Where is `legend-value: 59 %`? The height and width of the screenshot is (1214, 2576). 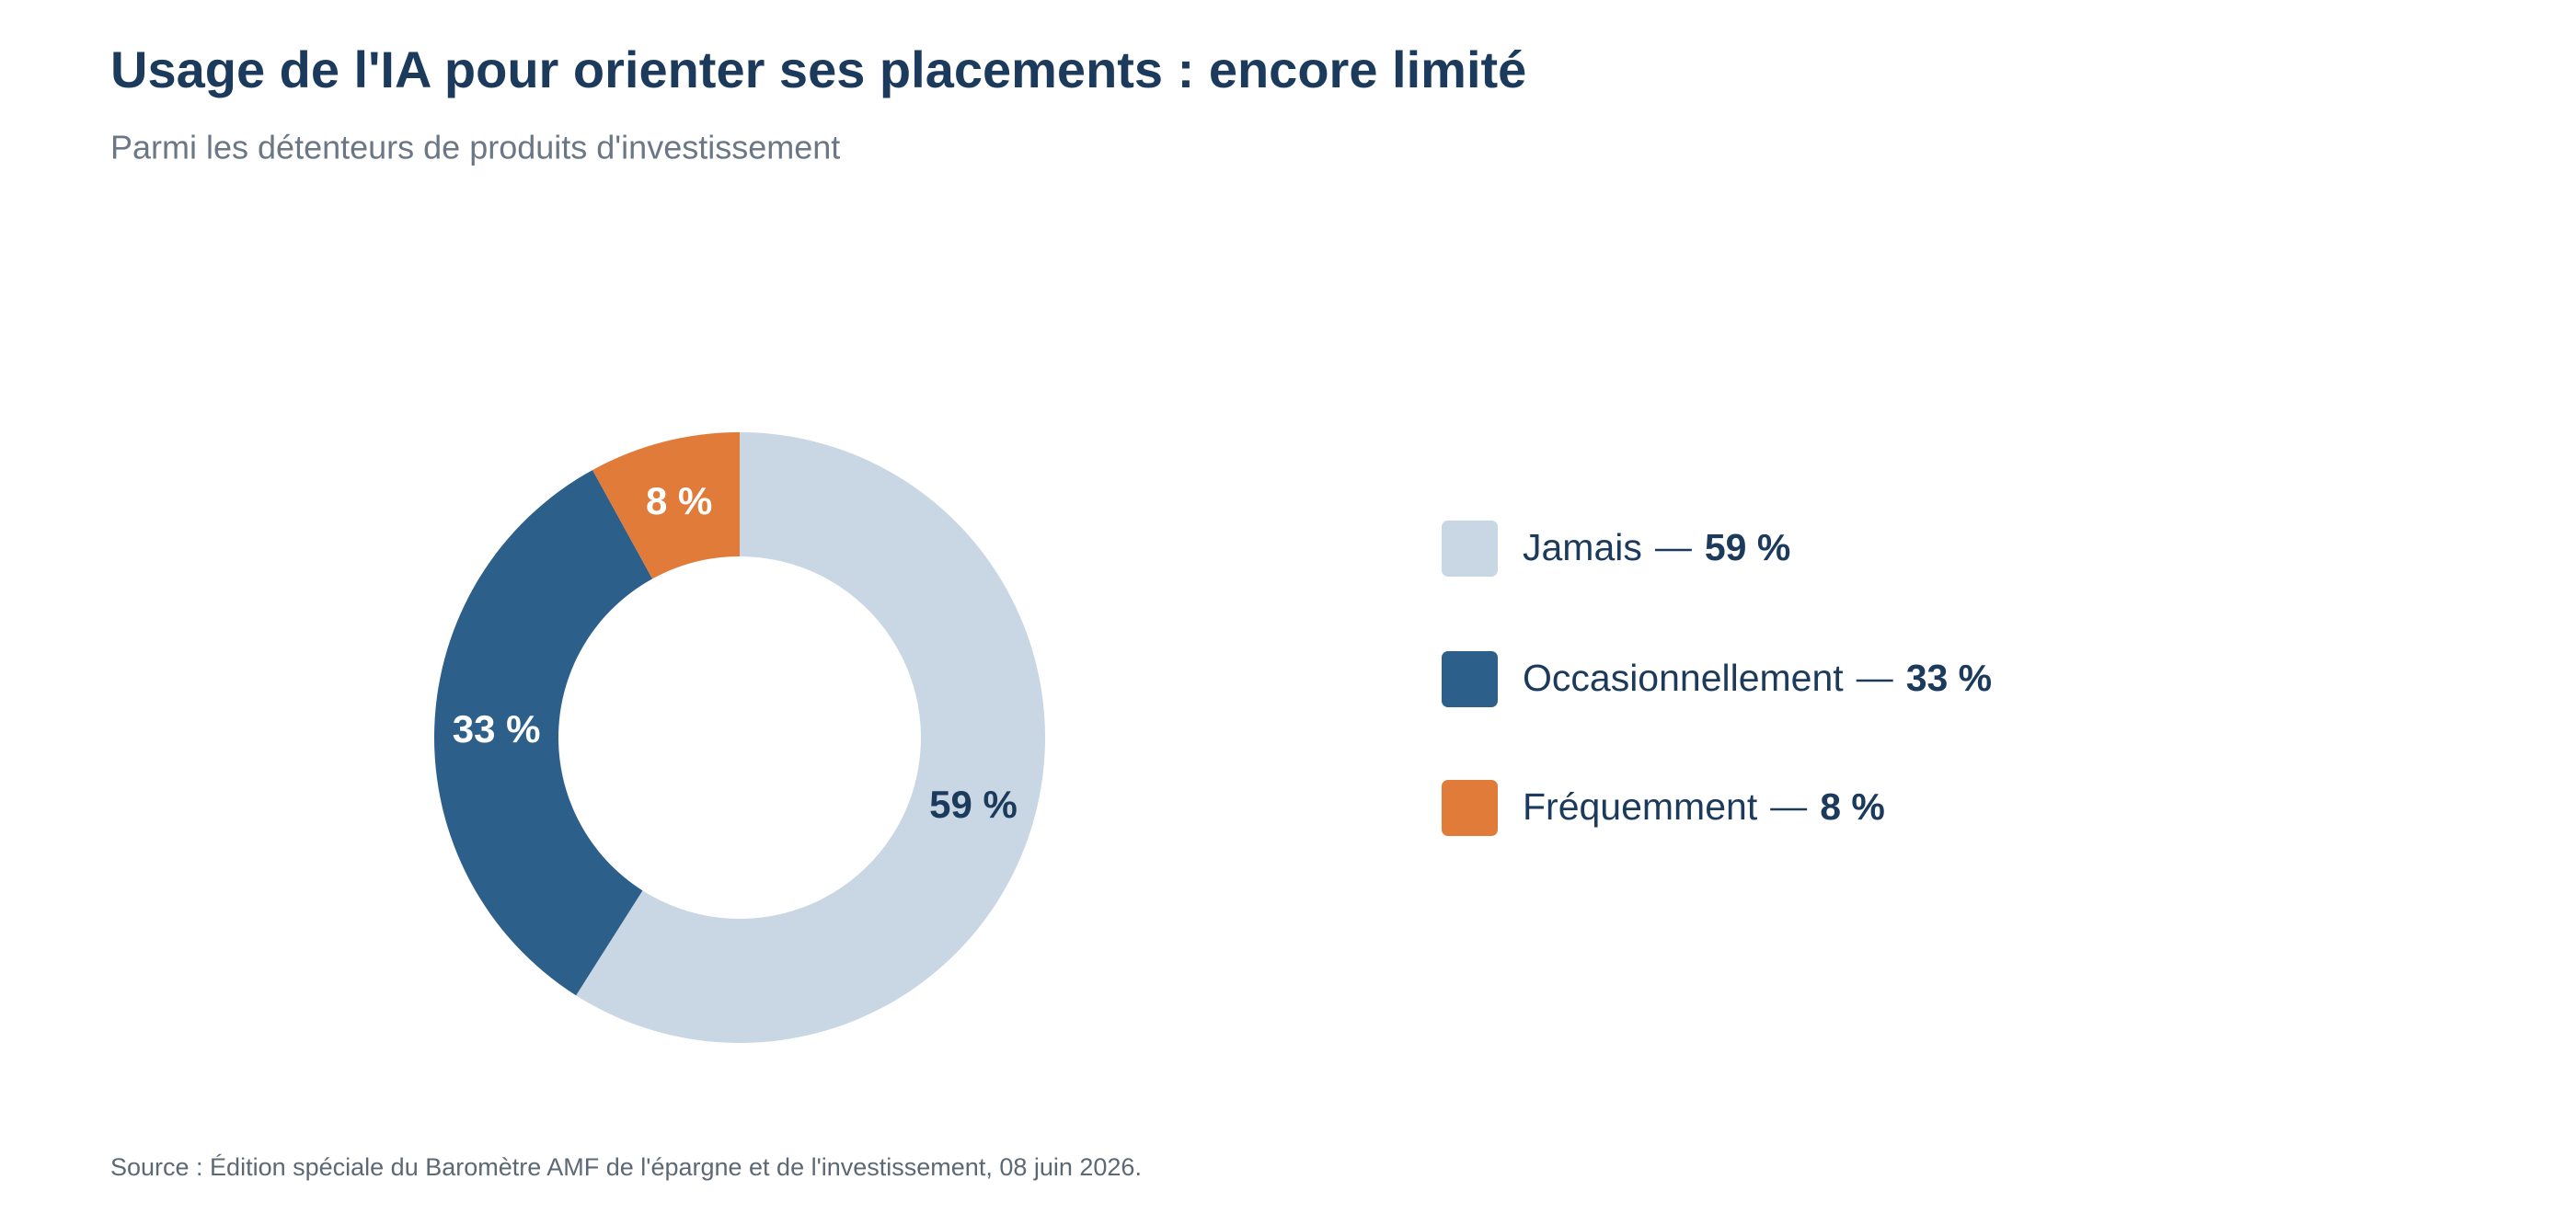
legend-value: 59 % is located at coordinates (1747, 547).